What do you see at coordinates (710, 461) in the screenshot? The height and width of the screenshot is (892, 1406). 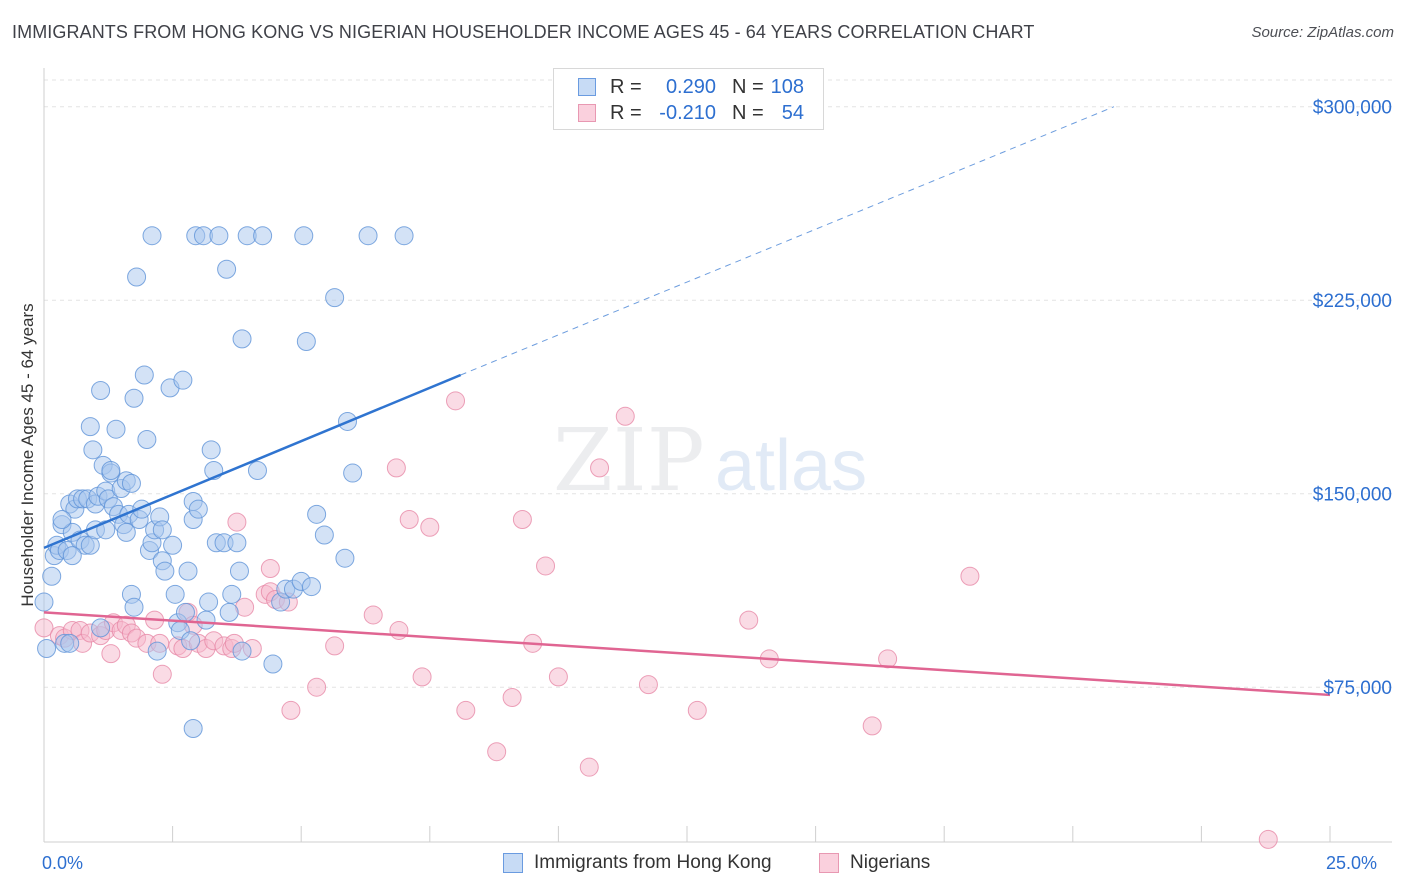 I see `watermark: ZIP atlas` at bounding box center [710, 461].